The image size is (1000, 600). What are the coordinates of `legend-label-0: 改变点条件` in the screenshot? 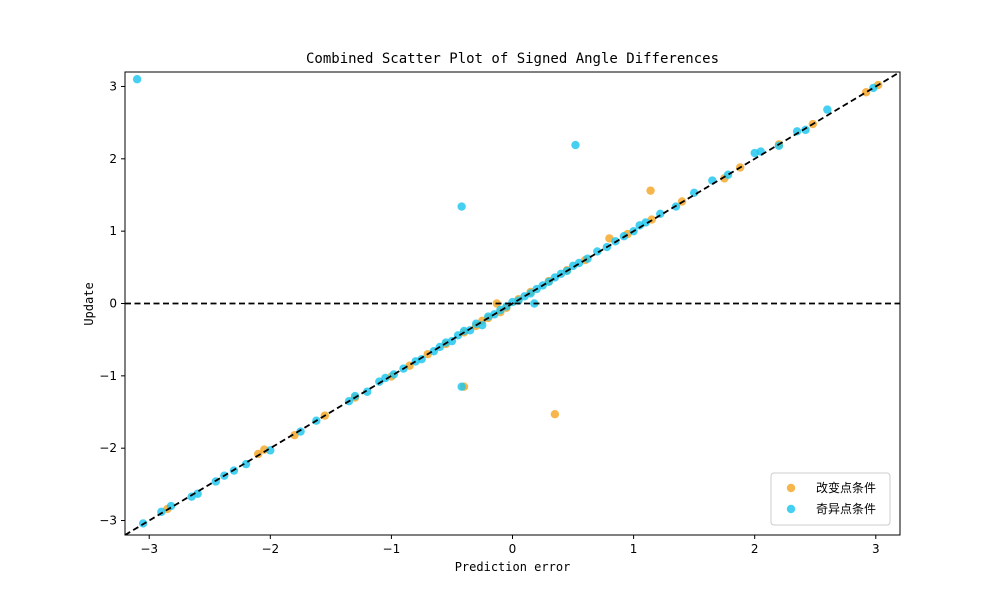 It's located at (846, 487).